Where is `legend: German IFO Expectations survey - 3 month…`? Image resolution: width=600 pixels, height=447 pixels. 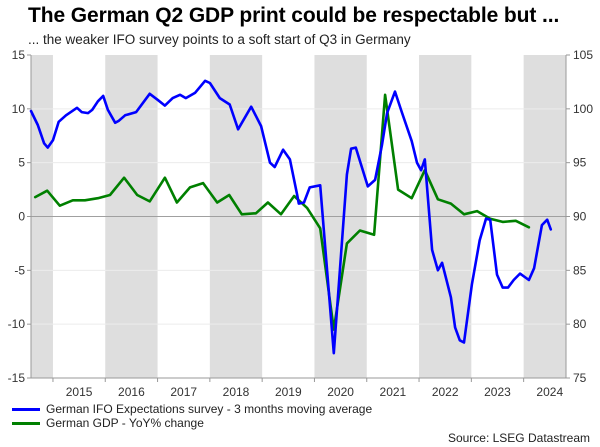 legend: German IFO Expectations survey - 3 month… is located at coordinates (192, 416).